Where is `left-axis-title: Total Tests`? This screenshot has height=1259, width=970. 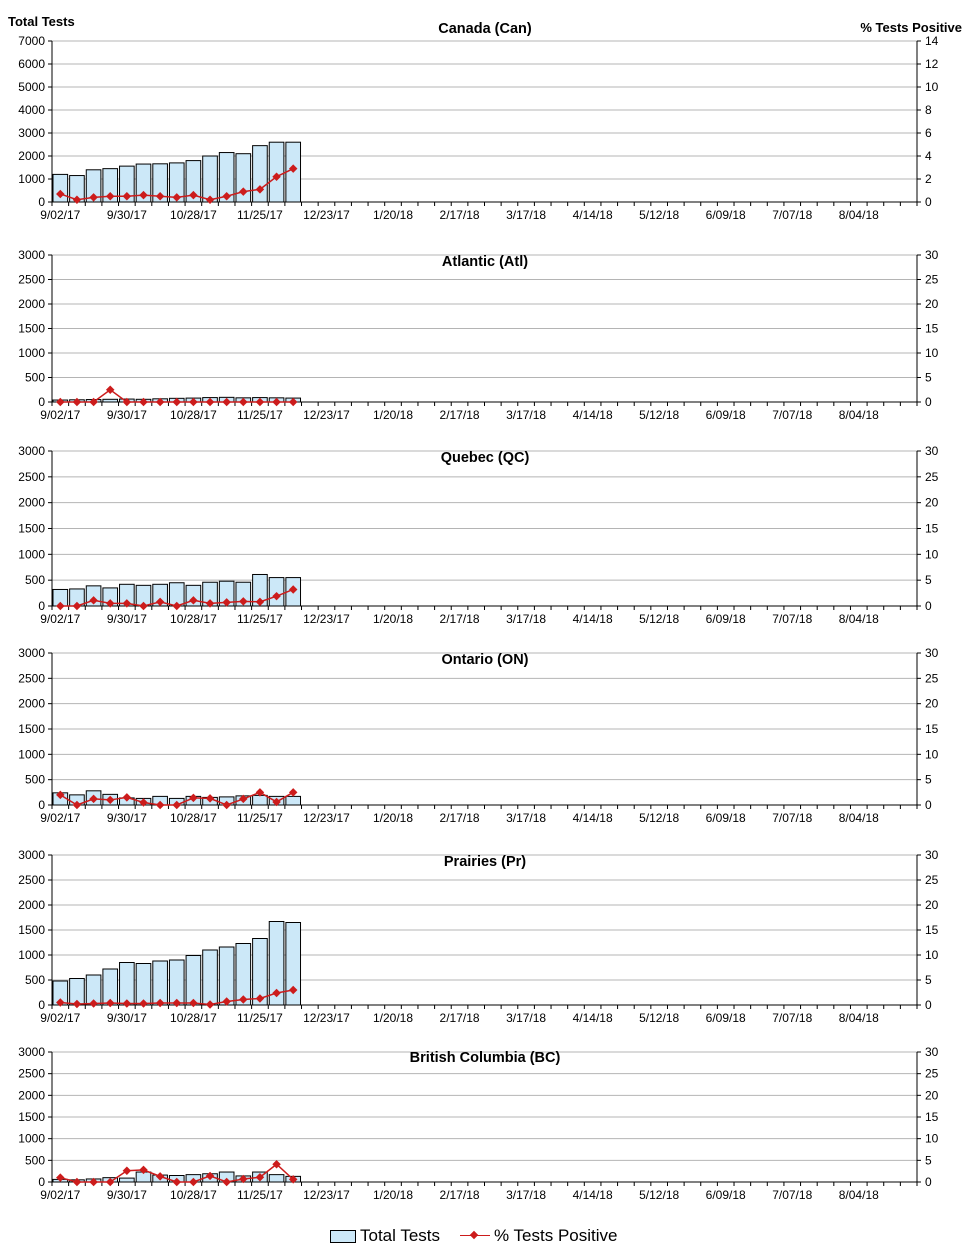
left-axis-title: Total Tests is located at coordinates (41, 21).